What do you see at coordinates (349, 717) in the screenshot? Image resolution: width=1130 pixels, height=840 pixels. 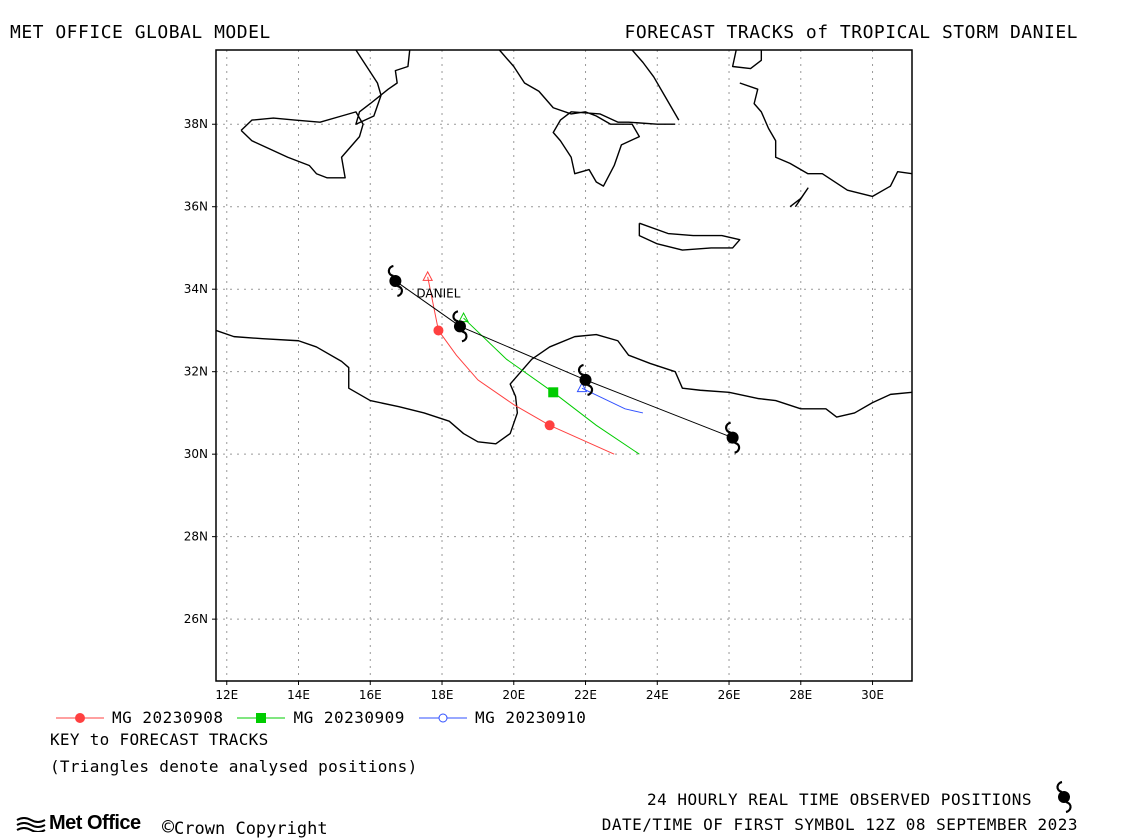 I see `legend-label: MG 20230909` at bounding box center [349, 717].